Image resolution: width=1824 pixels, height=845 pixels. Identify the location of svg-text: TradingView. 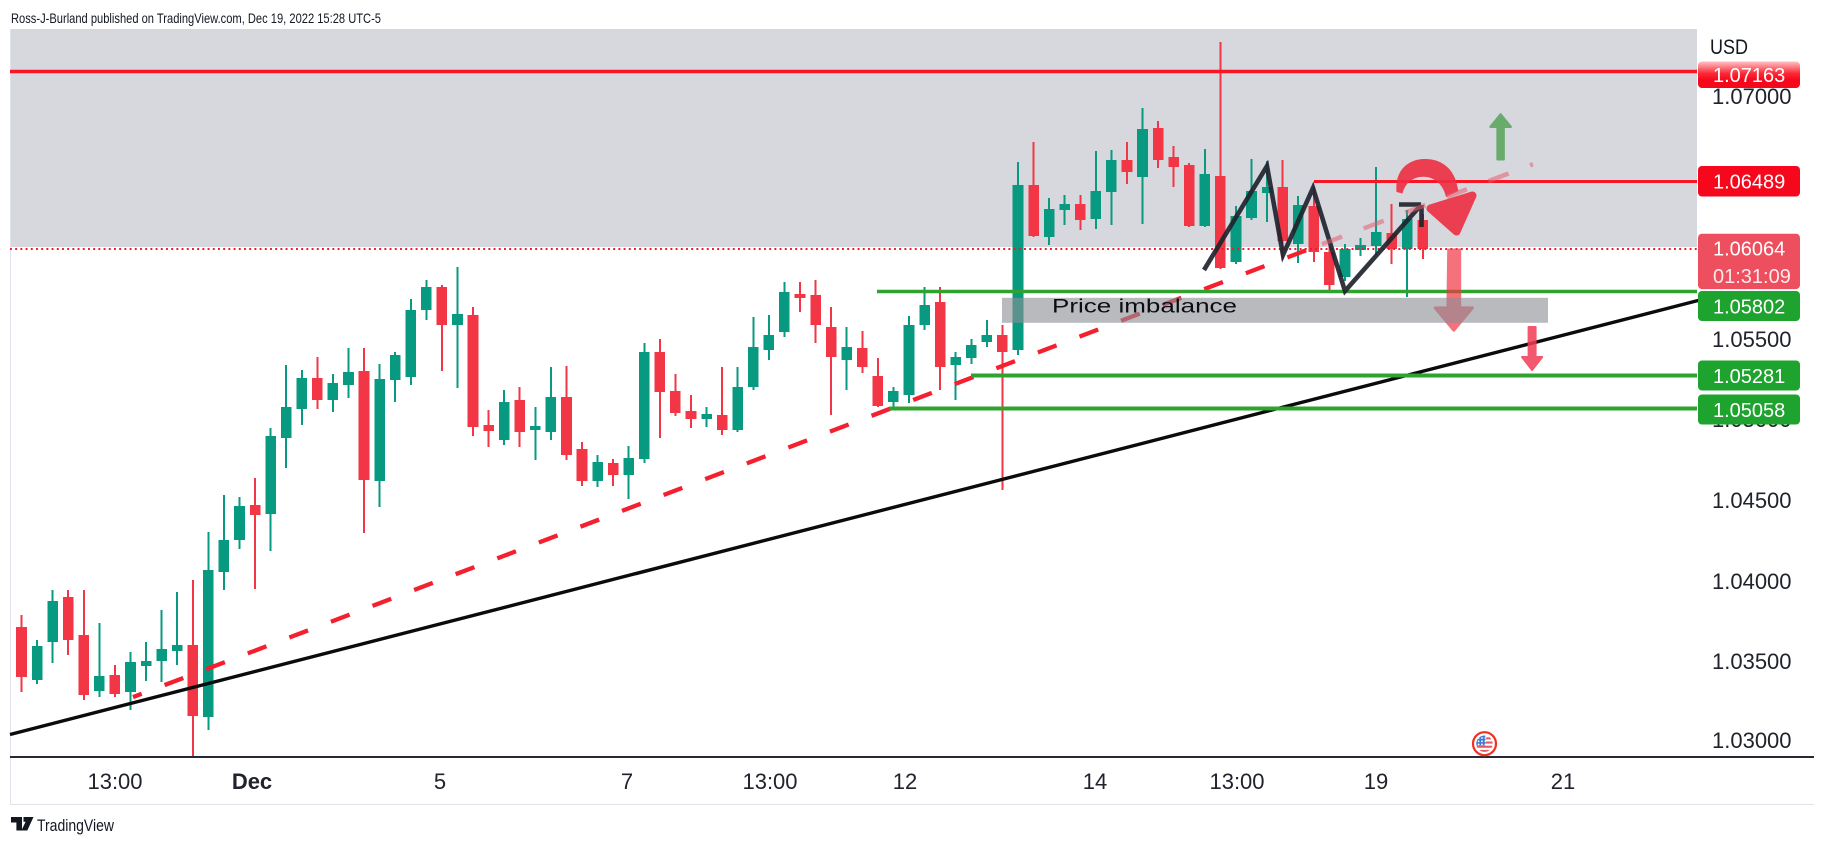
(75, 826).